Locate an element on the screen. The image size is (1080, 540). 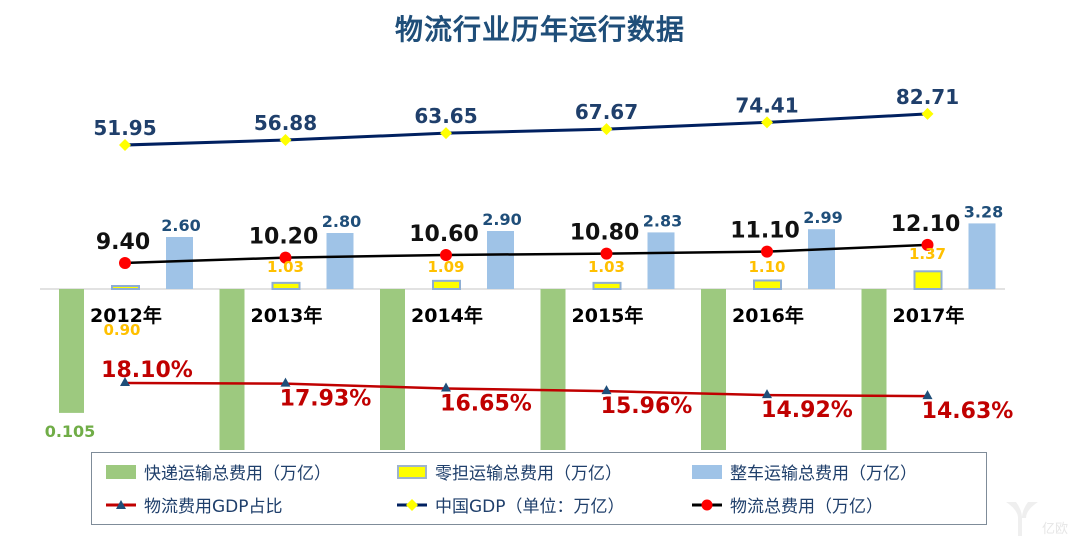
express-value-label: 0.105 is located at coordinates (70, 431).